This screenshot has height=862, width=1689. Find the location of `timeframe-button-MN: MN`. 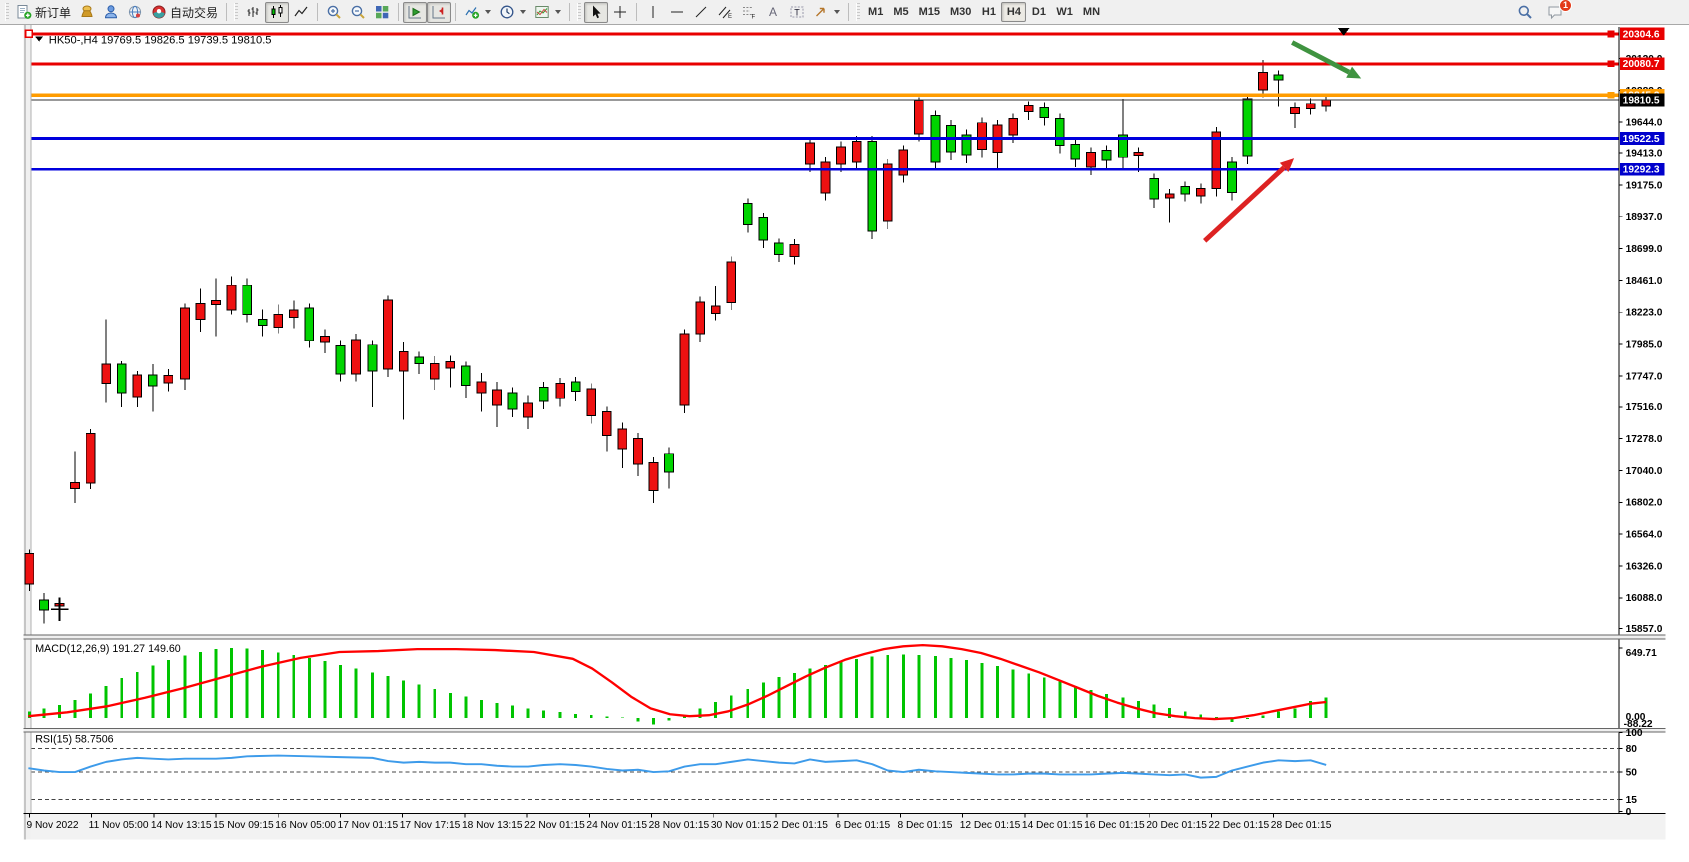

timeframe-button-MN: MN is located at coordinates (1091, 12).